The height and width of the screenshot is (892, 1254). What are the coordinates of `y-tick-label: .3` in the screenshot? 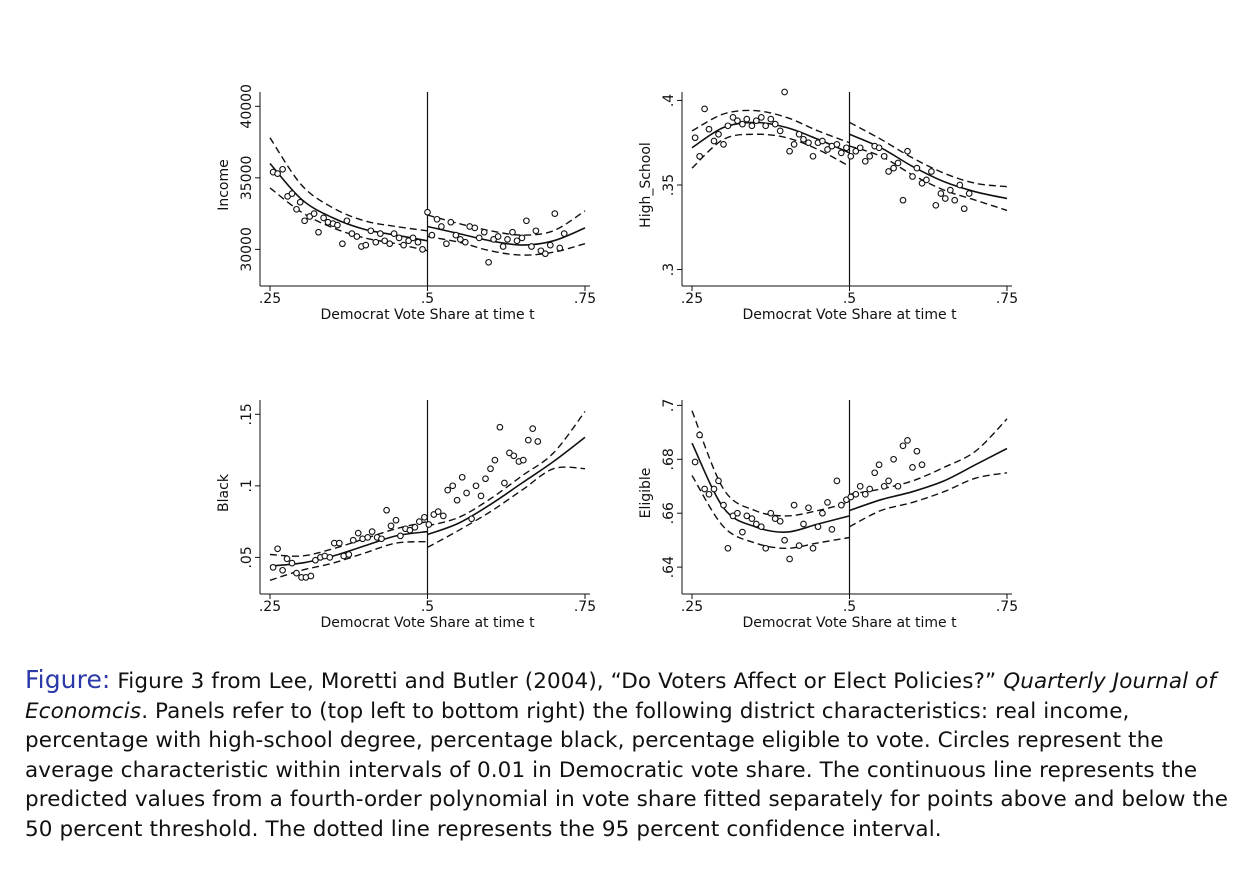 It's located at (669, 269).